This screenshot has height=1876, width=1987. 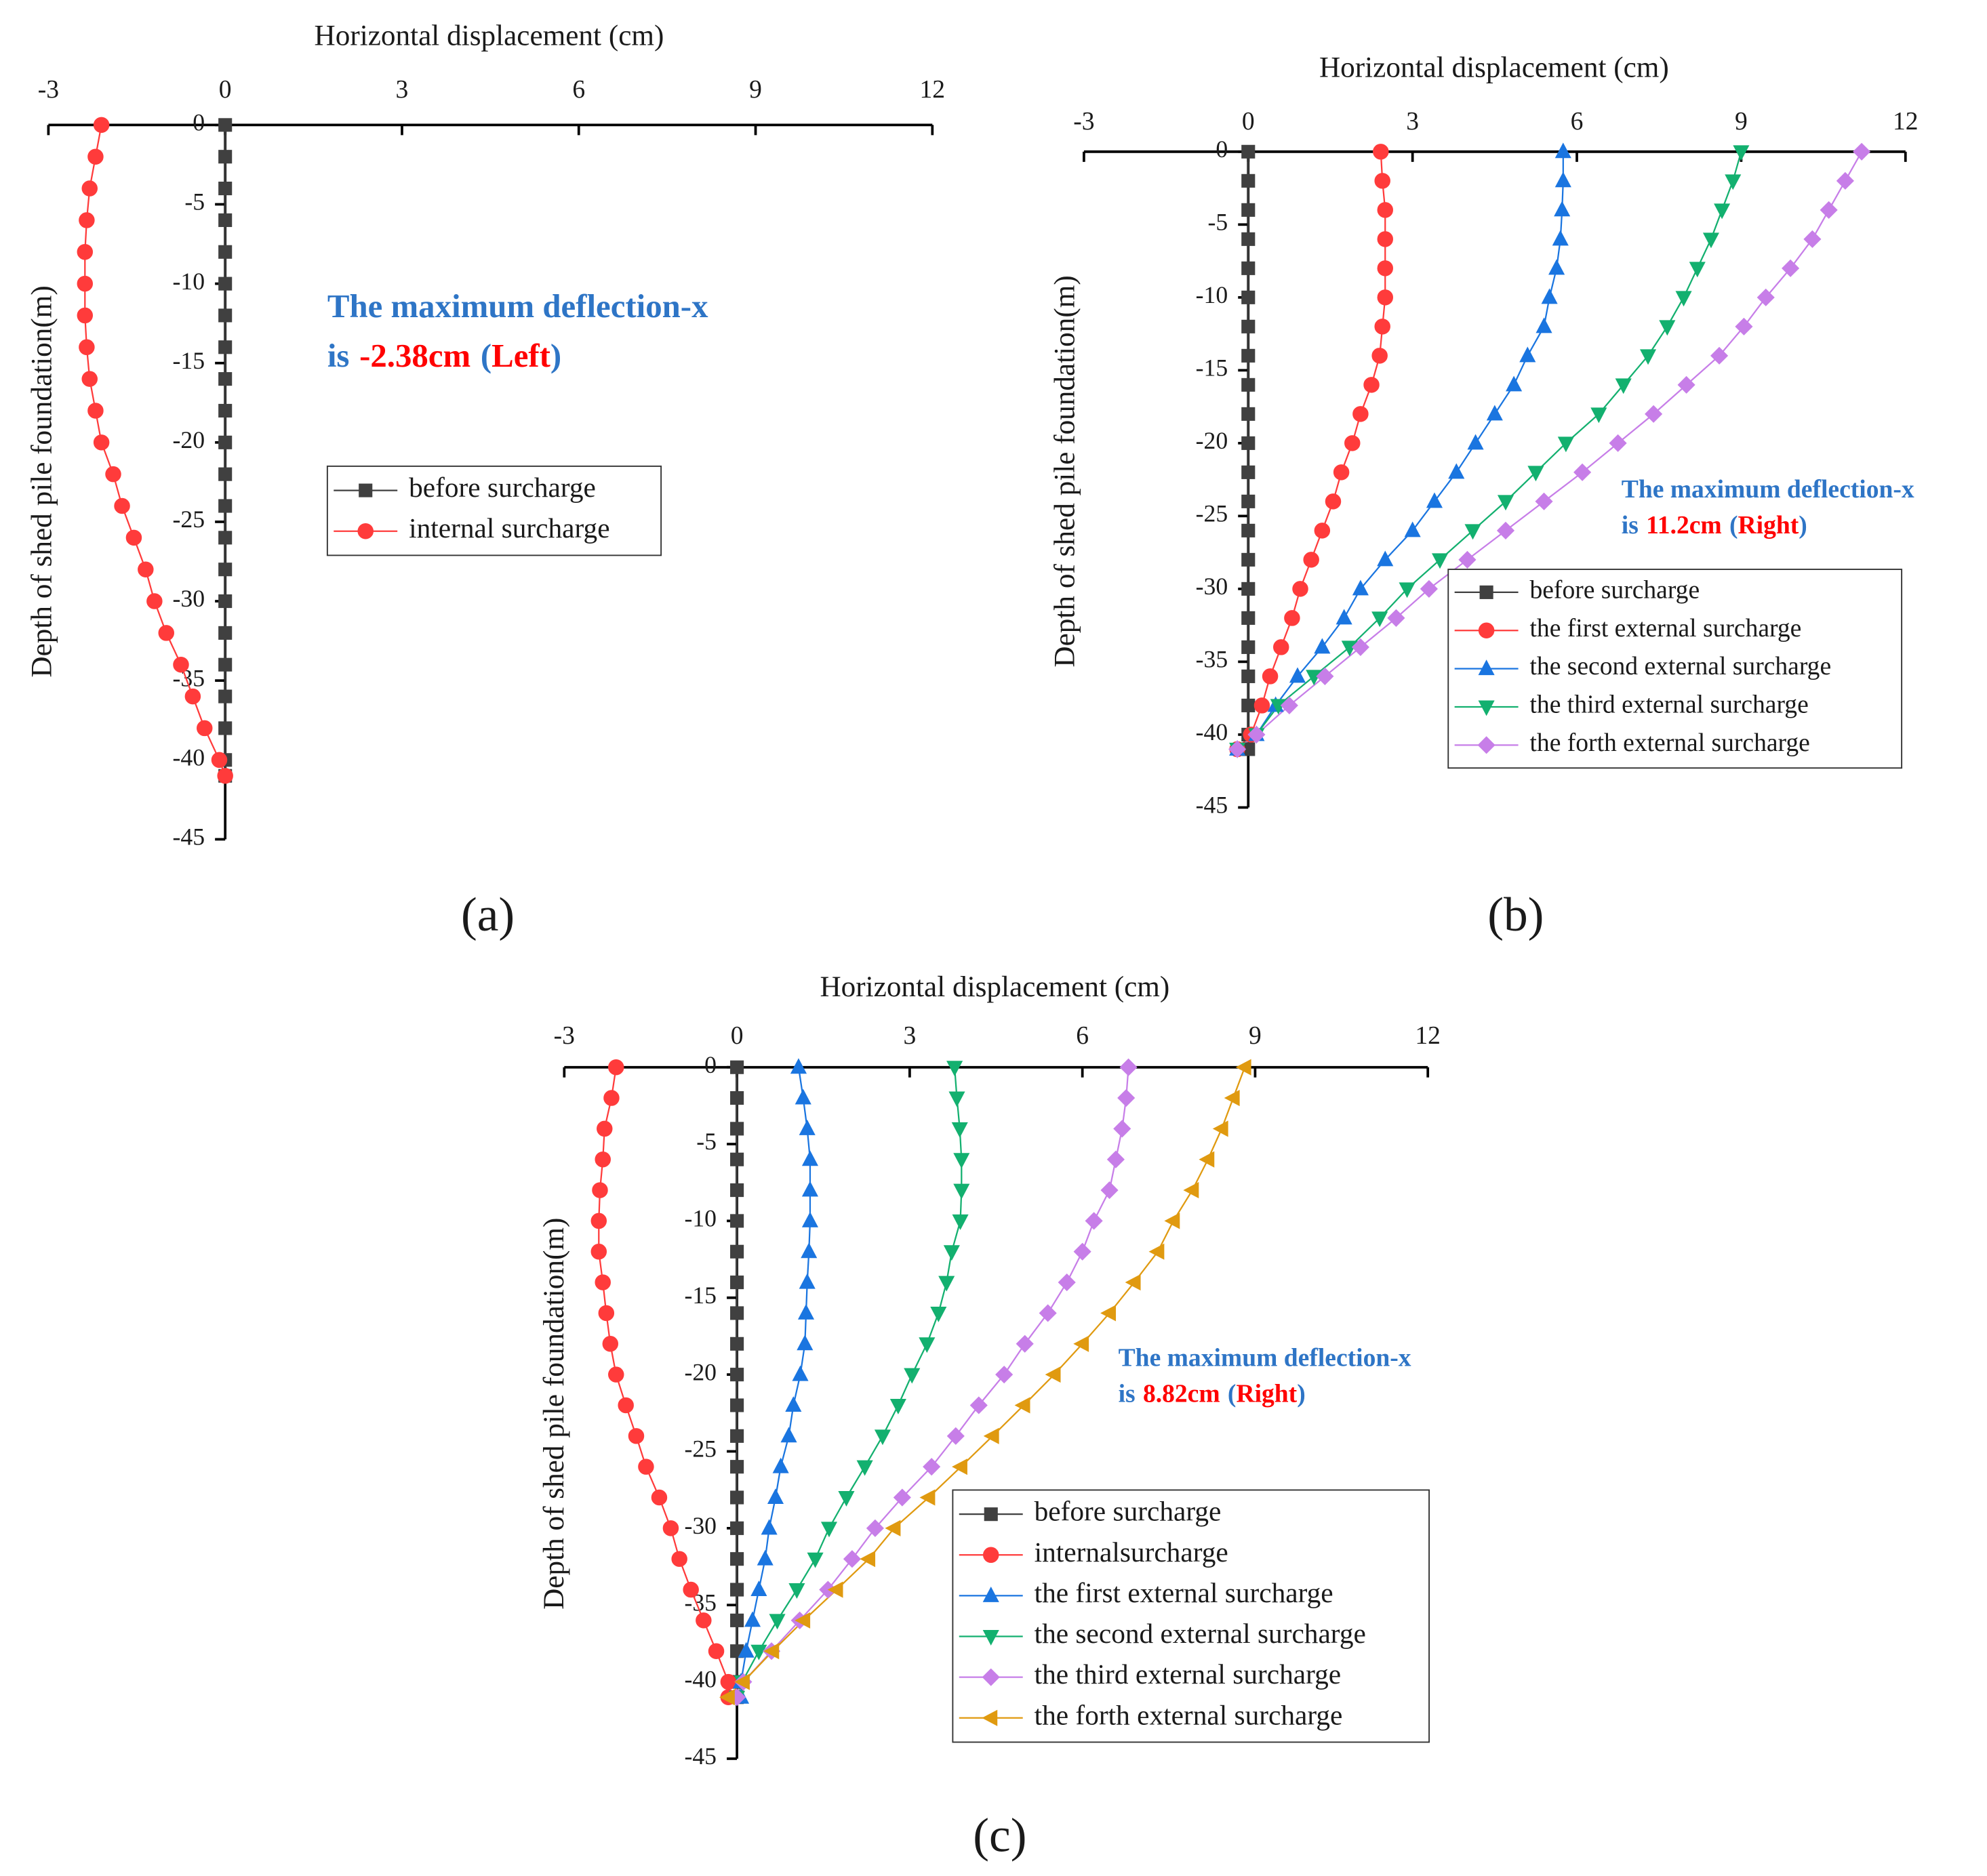 What do you see at coordinates (1181, 1394) in the screenshot?
I see `annotation-part: 8.82cm` at bounding box center [1181, 1394].